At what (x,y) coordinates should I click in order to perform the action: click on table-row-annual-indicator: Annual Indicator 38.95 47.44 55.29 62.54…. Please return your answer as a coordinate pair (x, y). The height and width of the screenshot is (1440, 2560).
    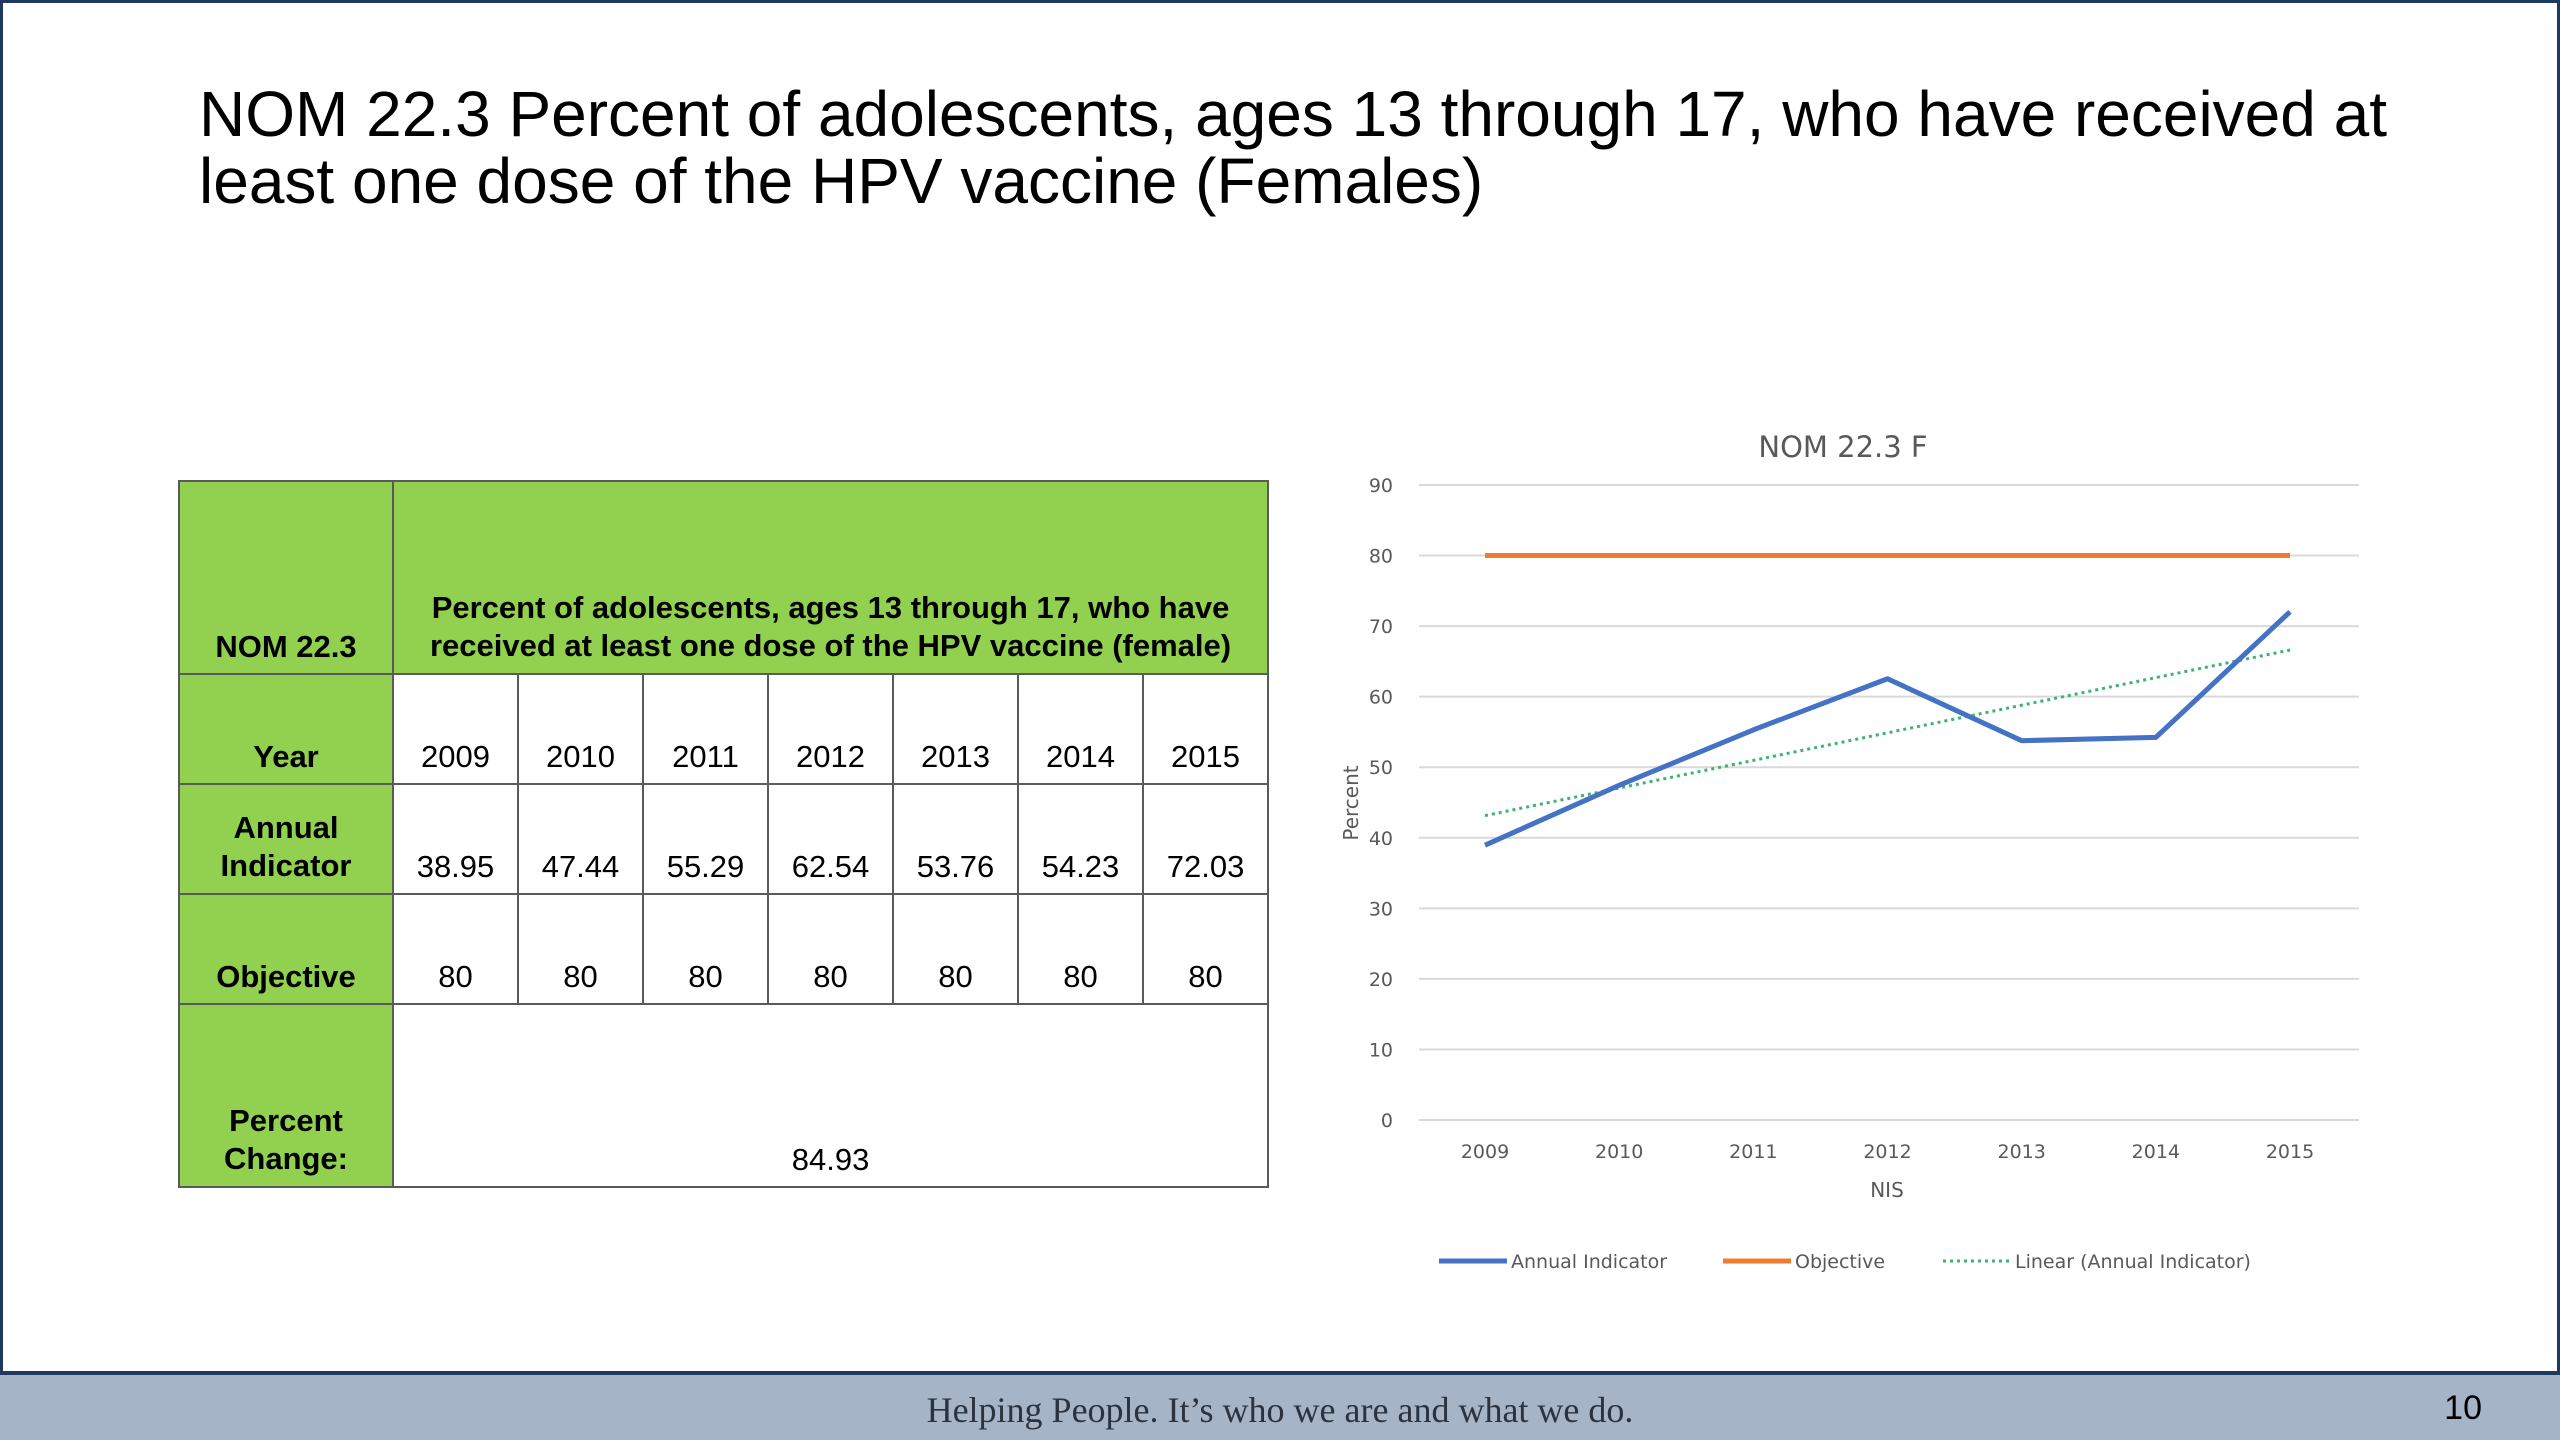
    Looking at the image, I should click on (724, 839).